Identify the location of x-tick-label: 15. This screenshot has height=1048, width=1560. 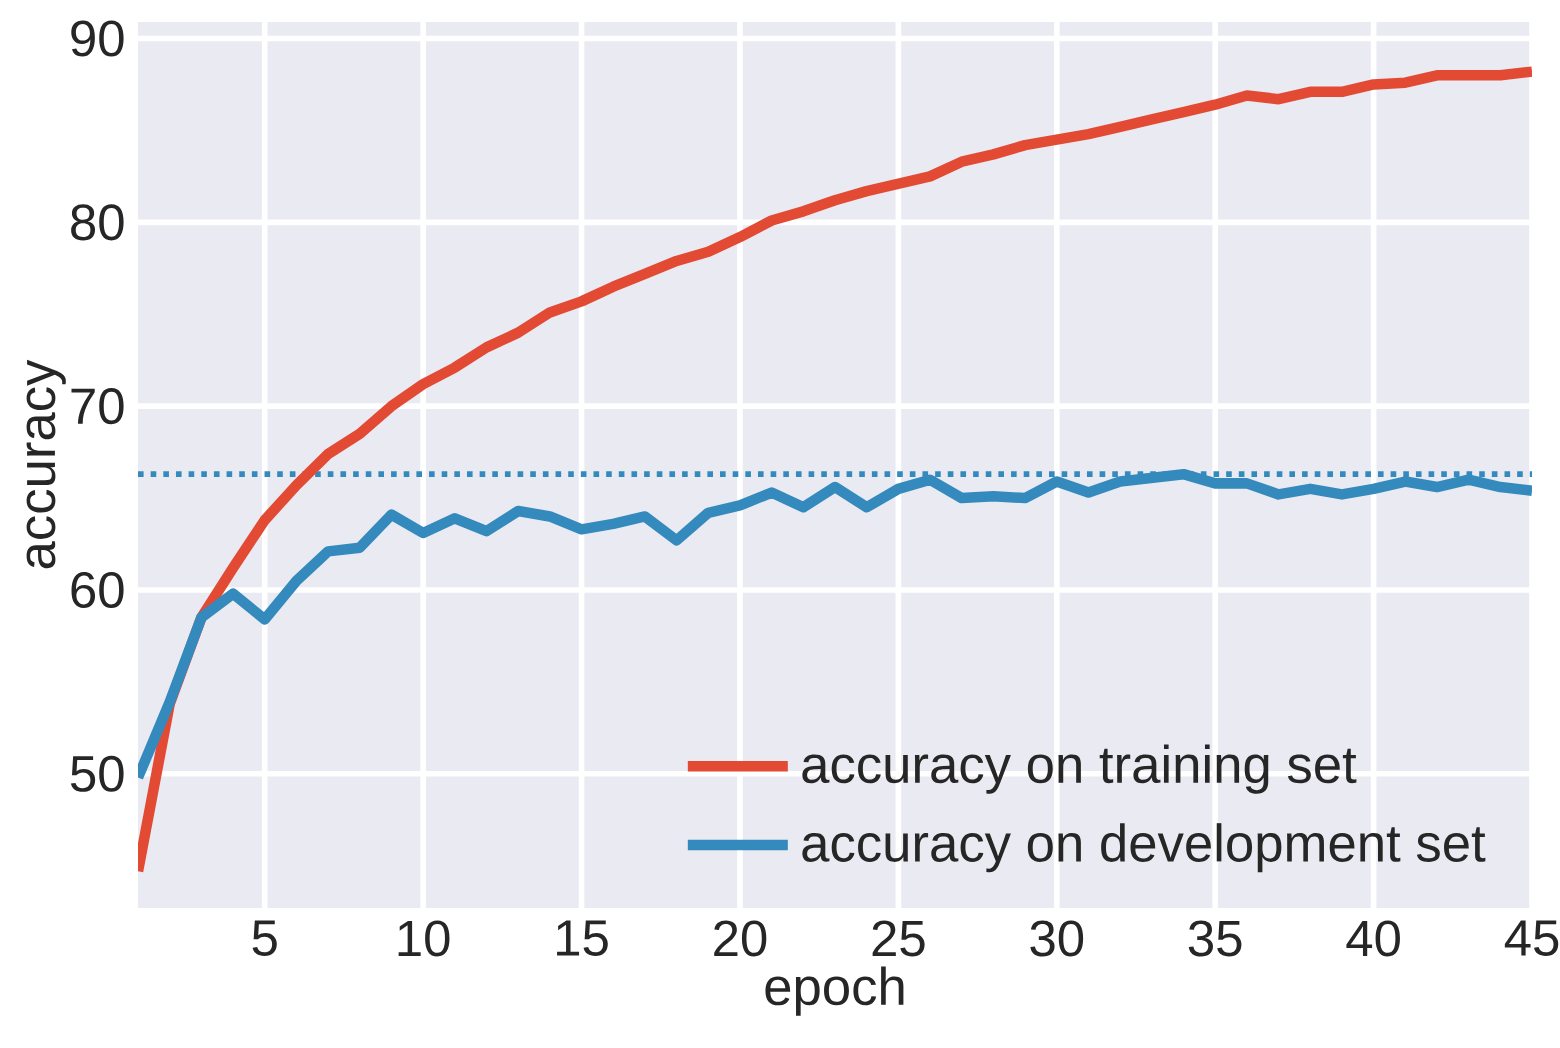
(582, 938).